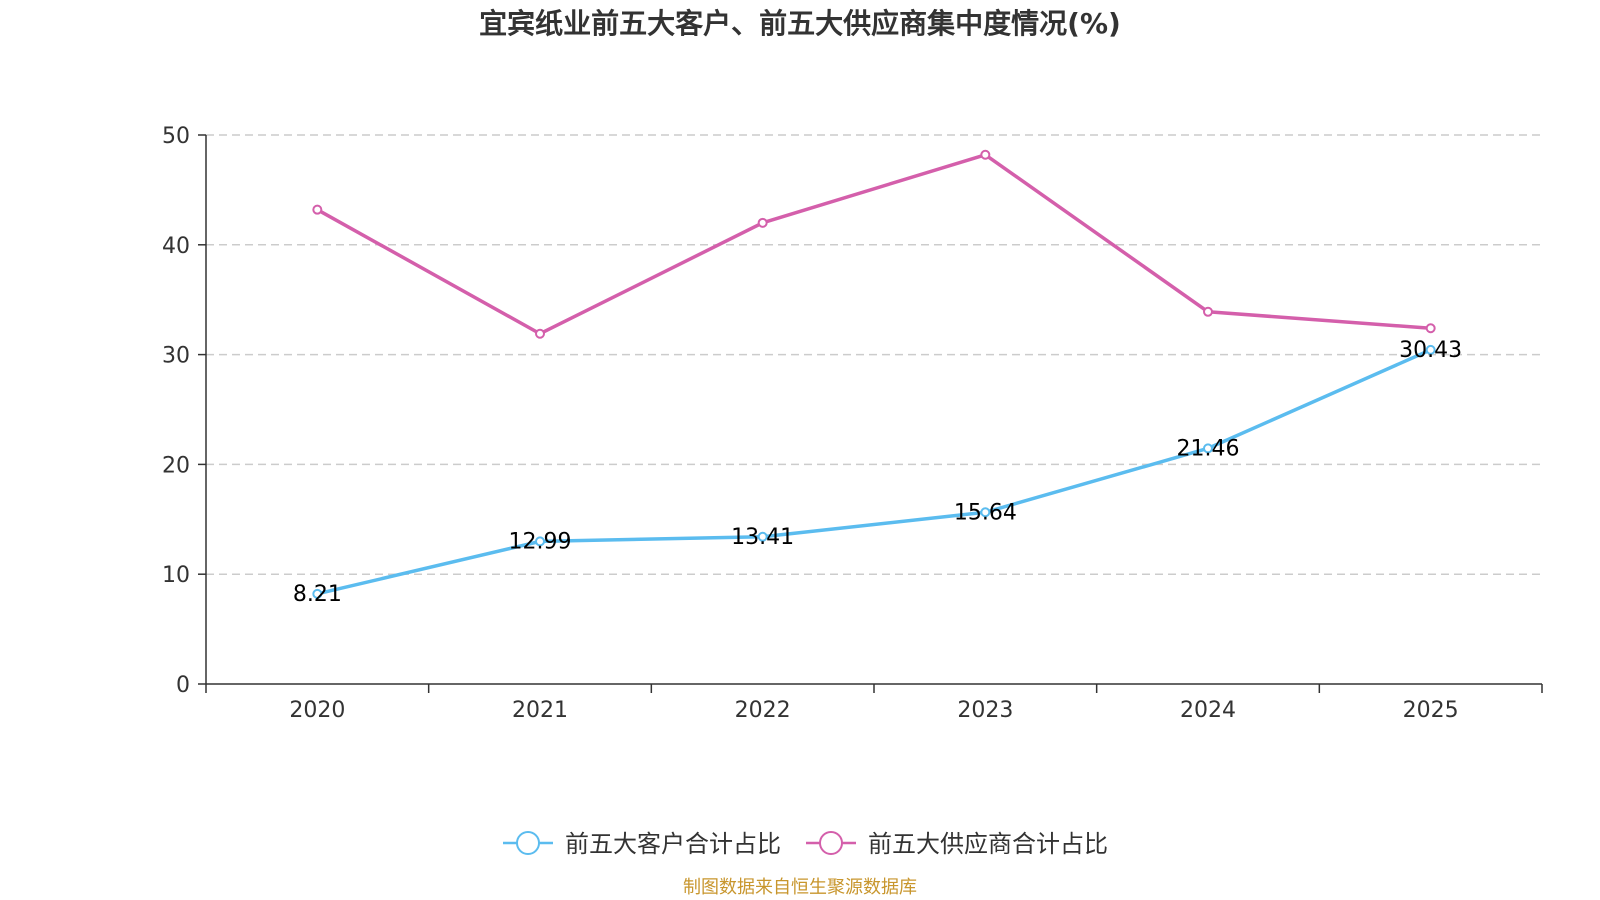 Image resolution: width=1600 pixels, height=900 pixels. What do you see at coordinates (176, 246) in the screenshot?
I see `y-tick-label: 40` at bounding box center [176, 246].